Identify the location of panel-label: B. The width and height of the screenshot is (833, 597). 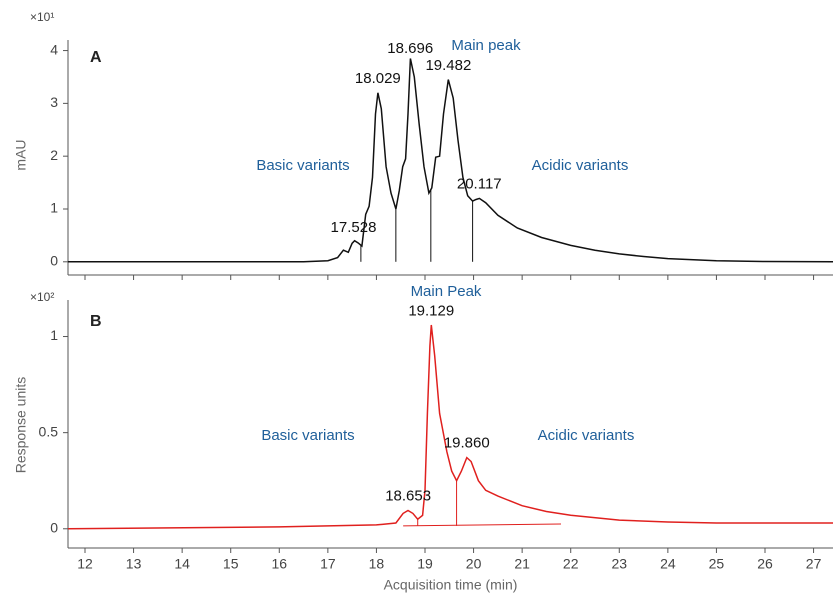
(96, 321).